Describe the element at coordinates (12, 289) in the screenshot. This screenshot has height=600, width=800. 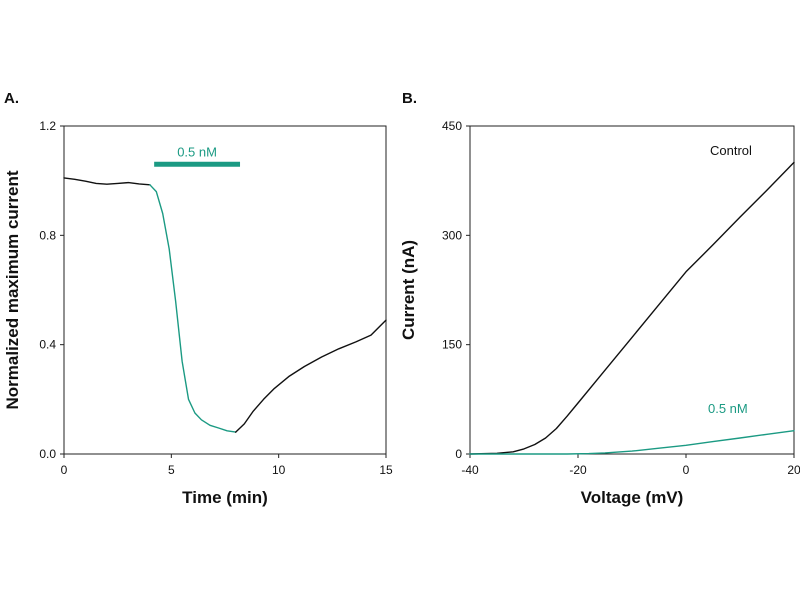
I see `panel-a-y-axis-label: Normalized maximum current` at that location.